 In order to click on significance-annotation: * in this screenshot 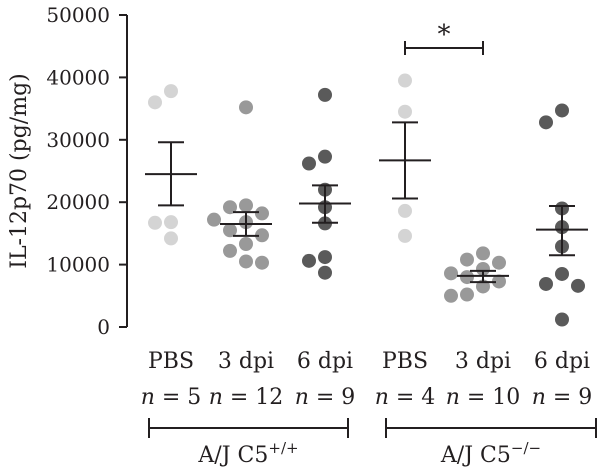, I will do `click(444, 37)`.